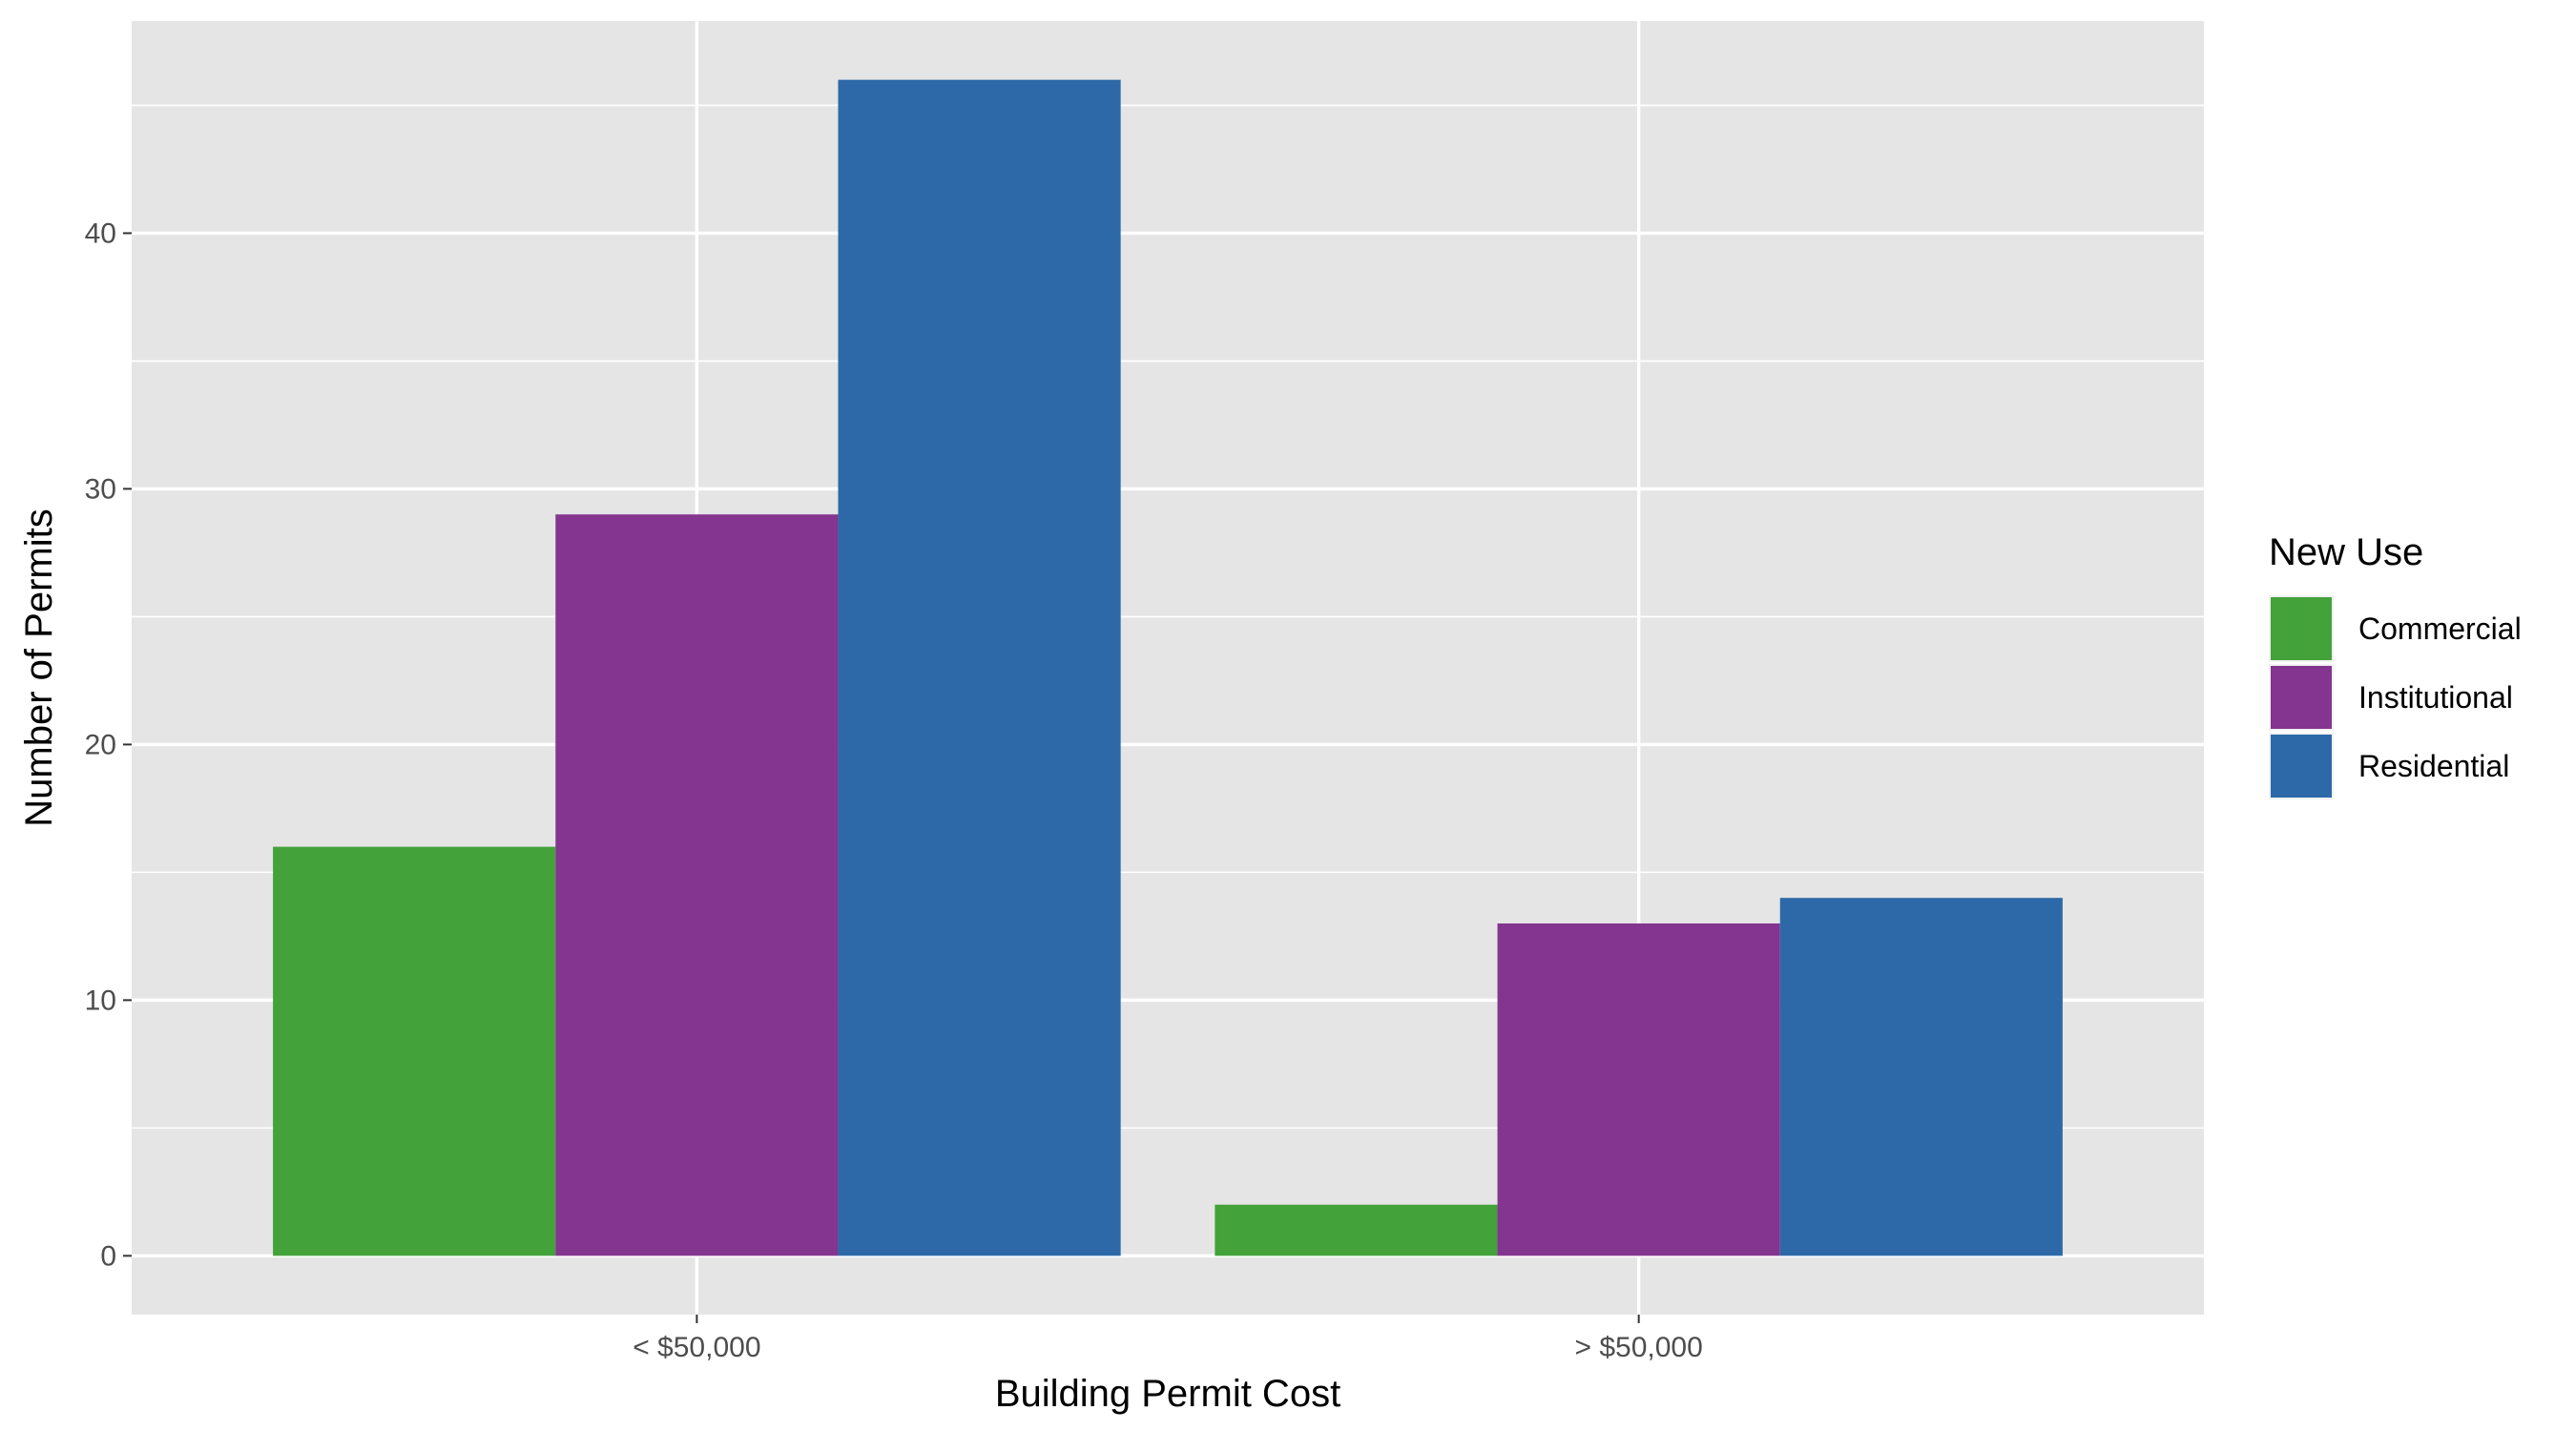  What do you see at coordinates (1167, 1394) in the screenshot?
I see `x-axis-title: Building Permit Cost` at bounding box center [1167, 1394].